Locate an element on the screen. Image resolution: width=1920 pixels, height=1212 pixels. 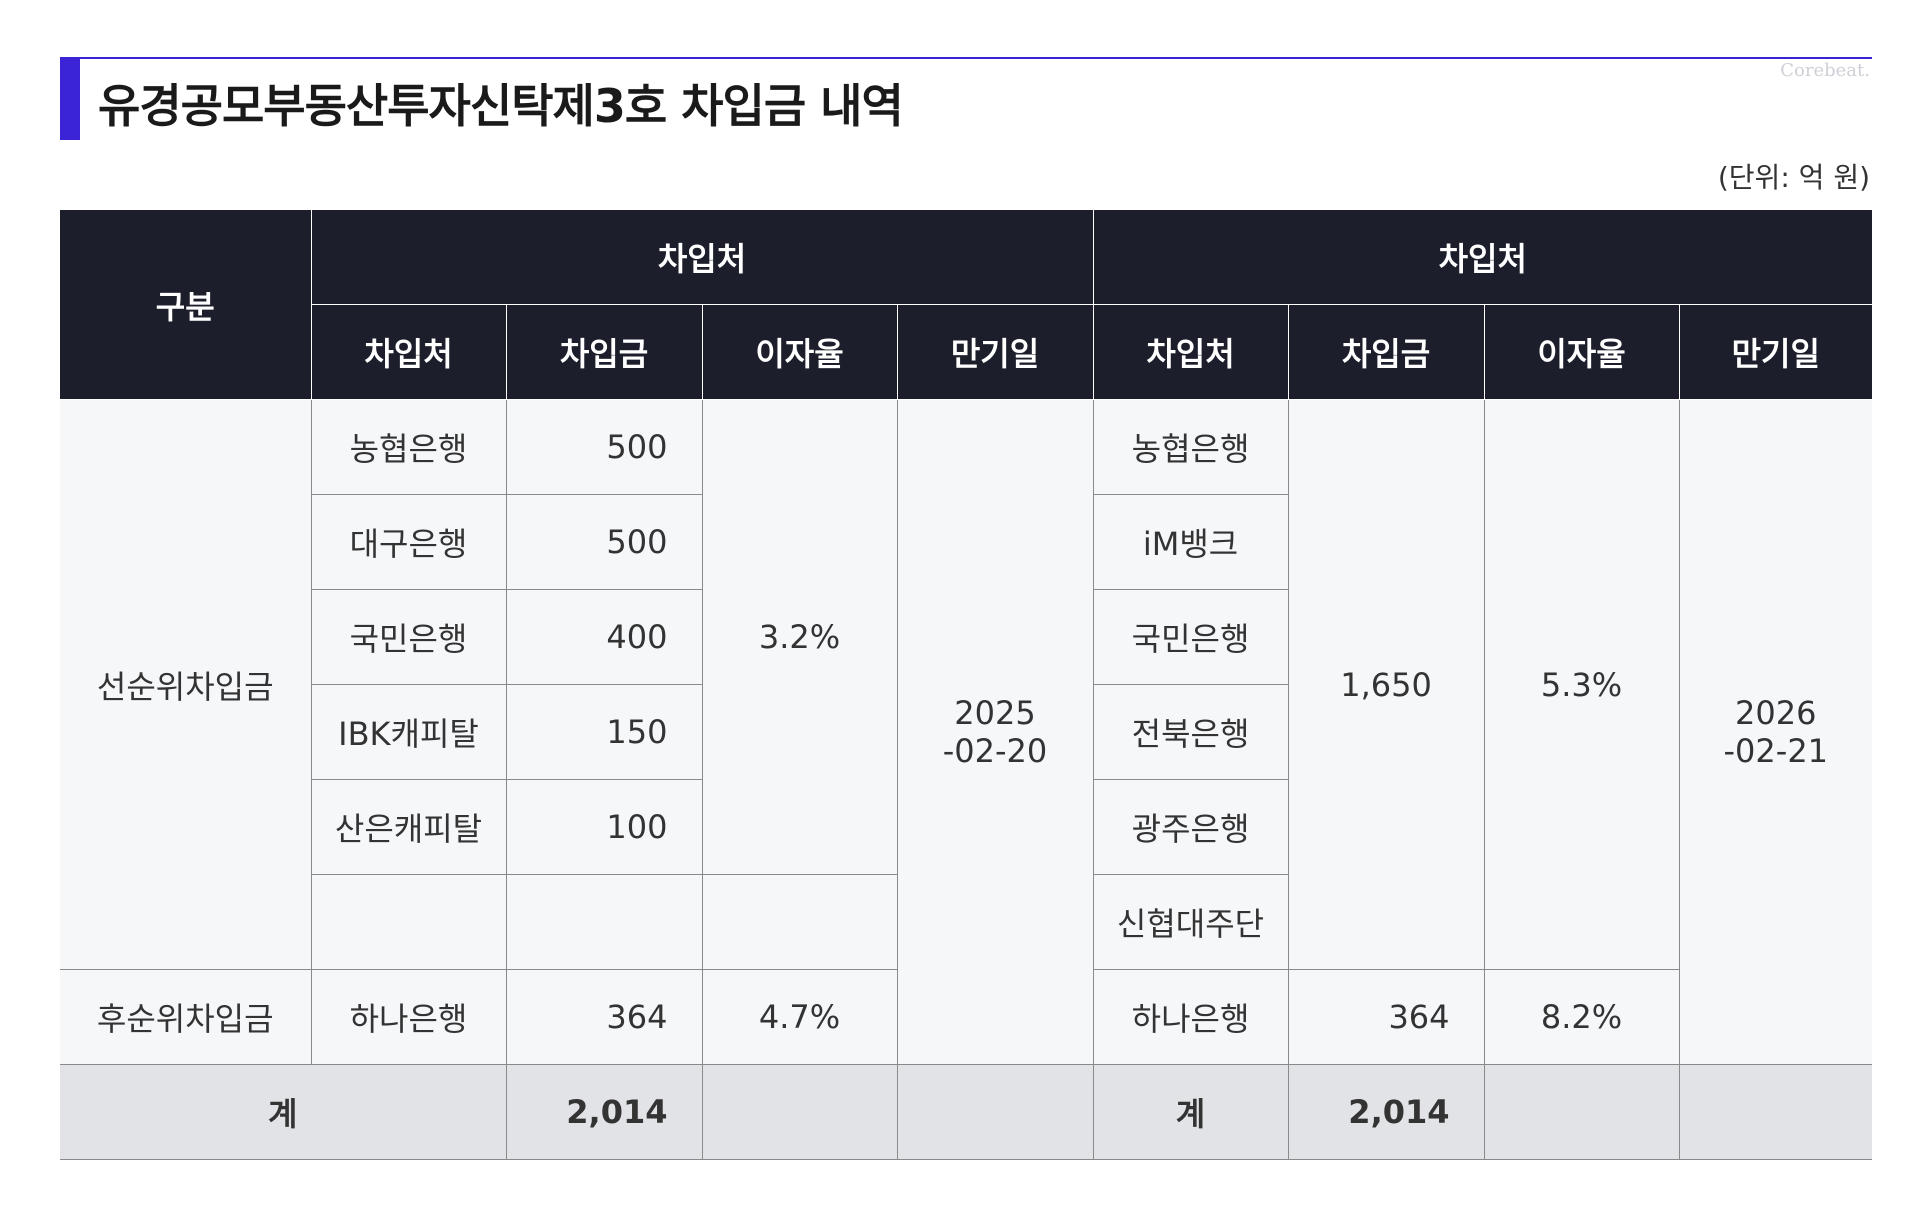
header-group-right: 차입처 is located at coordinates (1482, 257).